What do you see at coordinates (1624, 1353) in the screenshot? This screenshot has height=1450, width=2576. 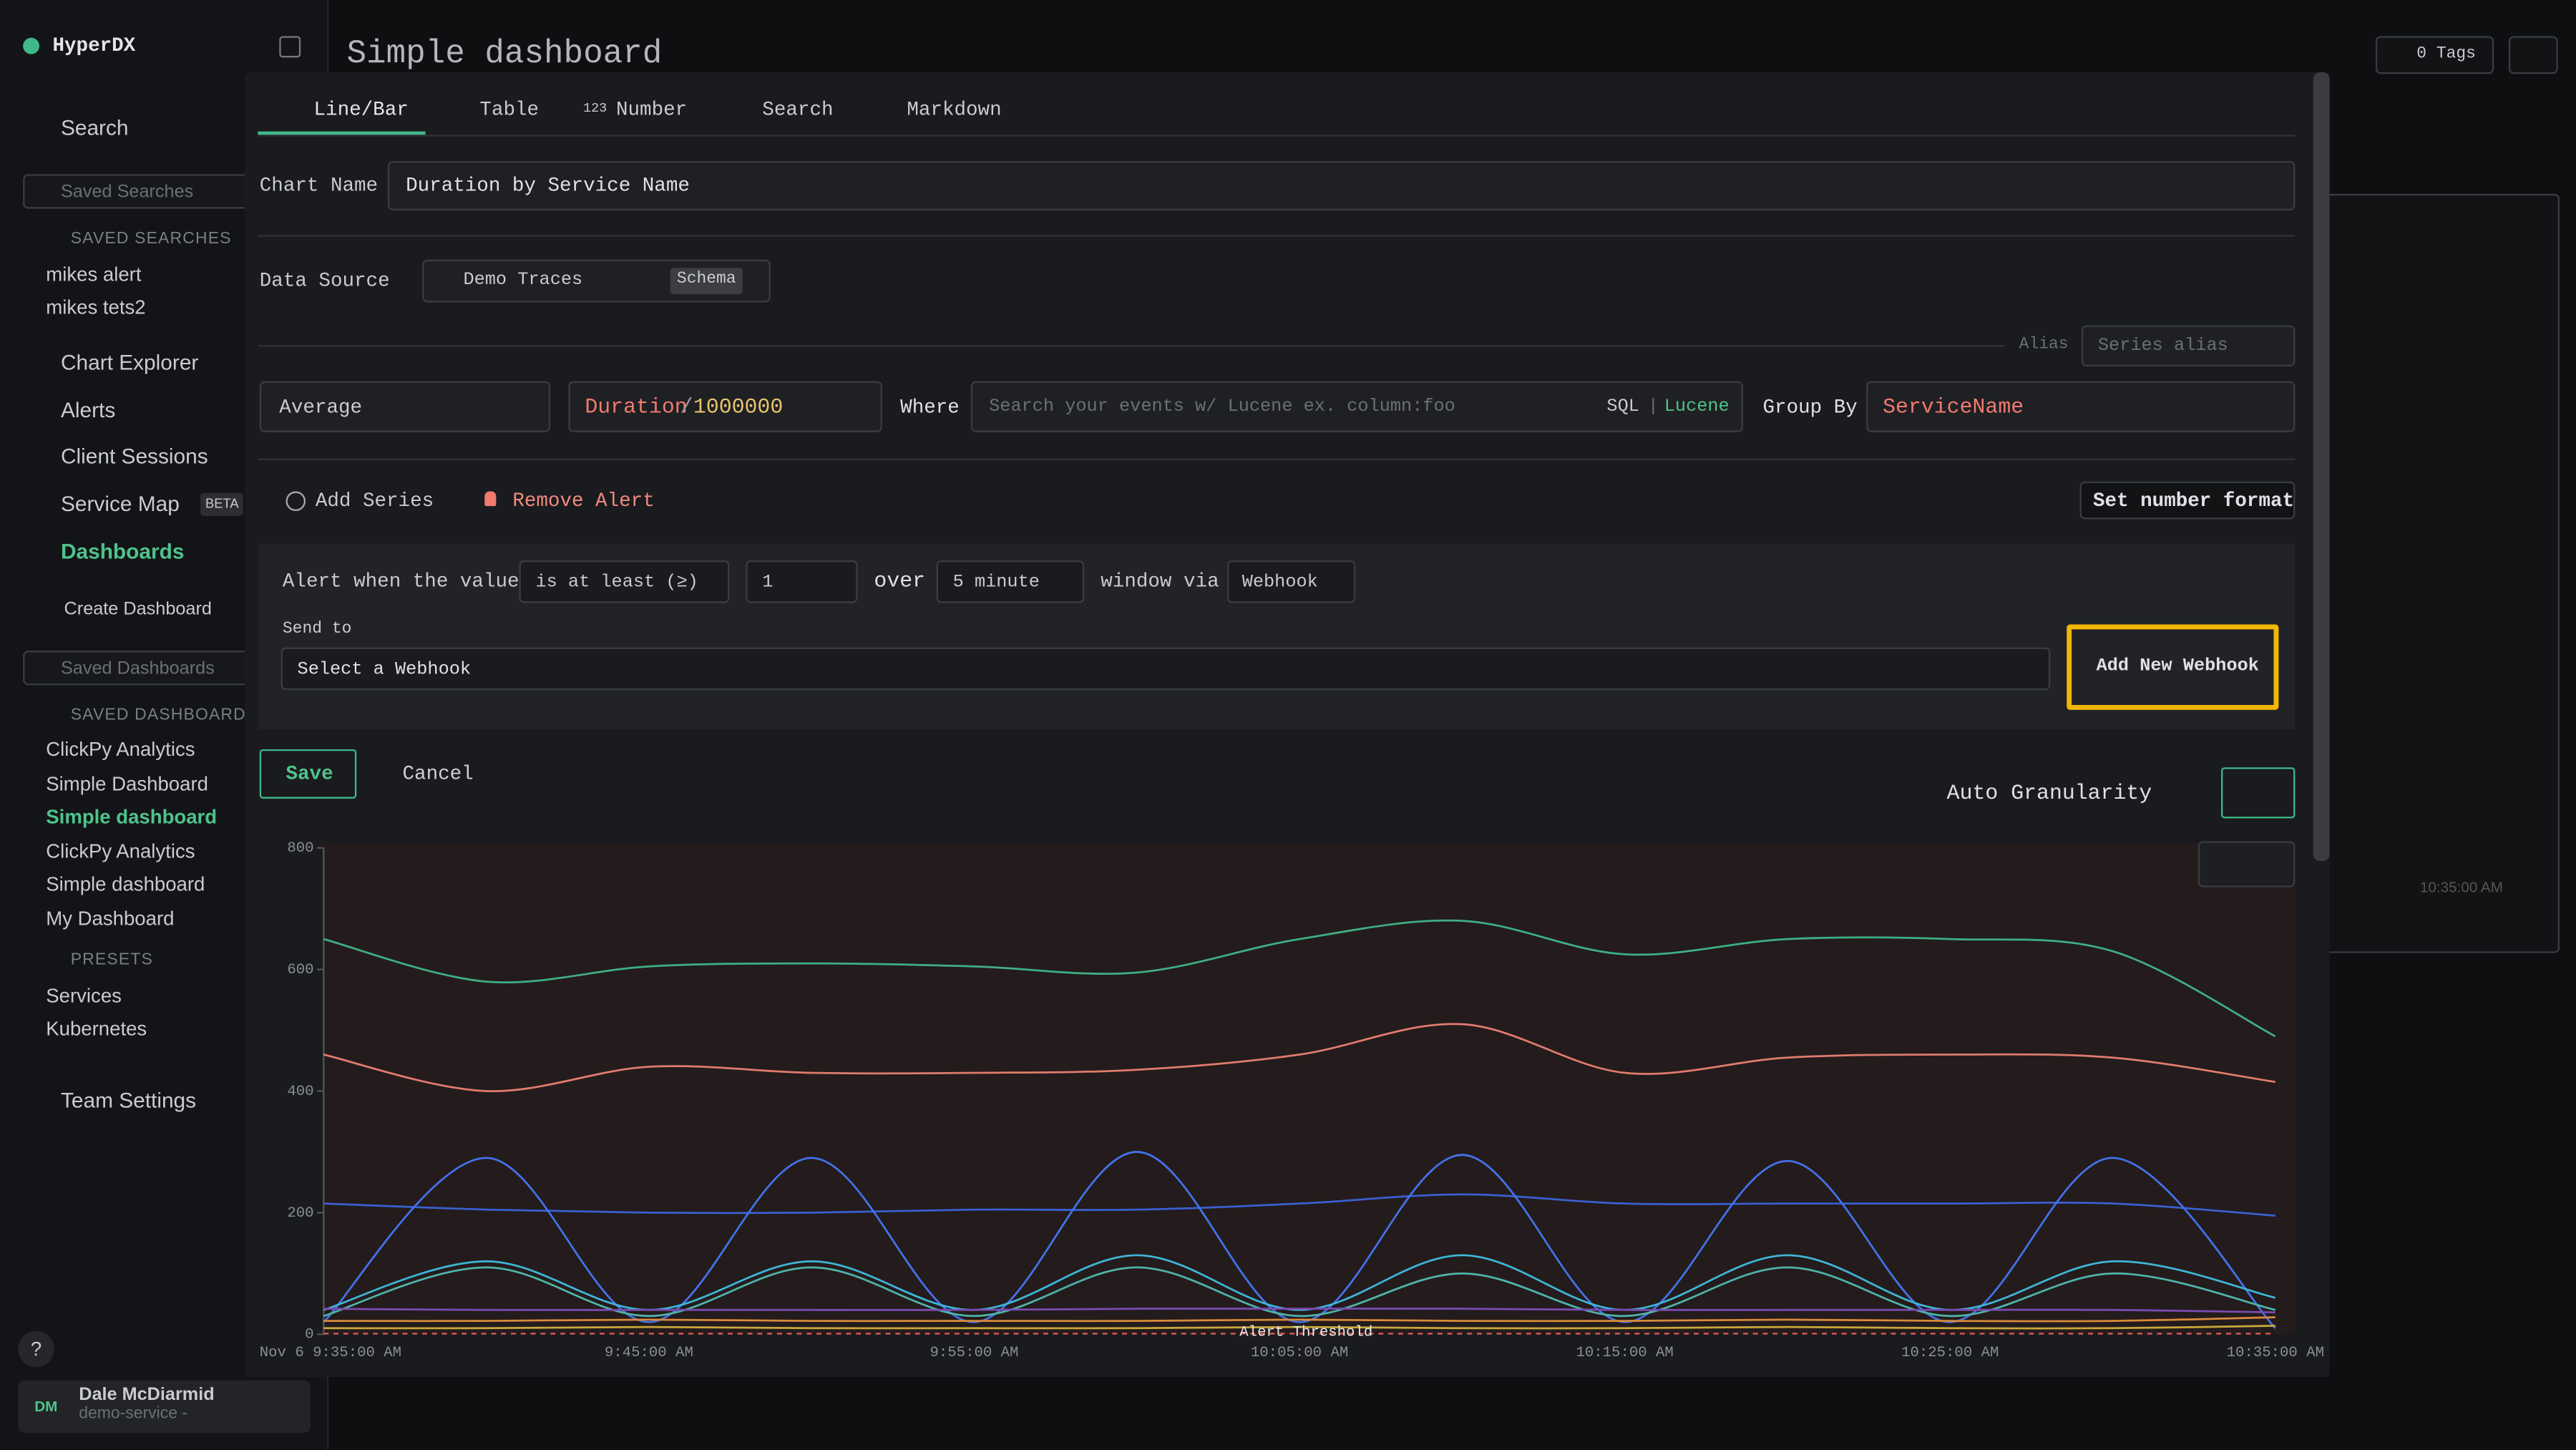 I see `x-tick-label: 10:15:00 AM` at bounding box center [1624, 1353].